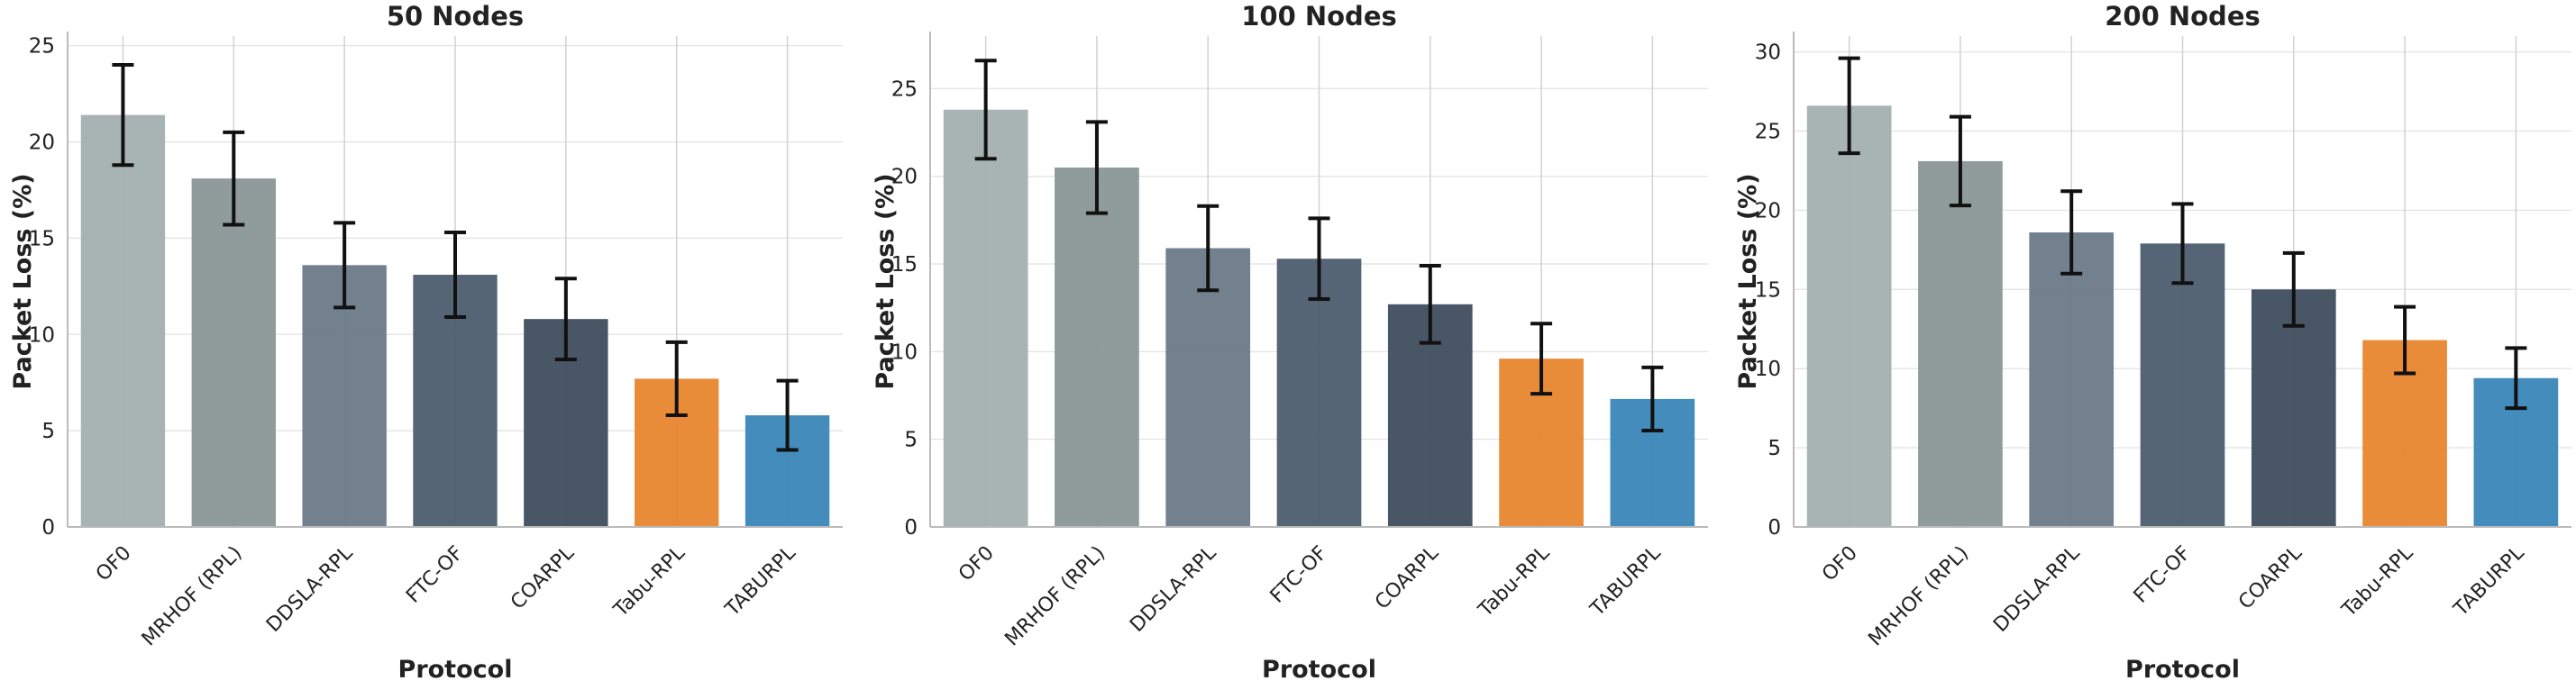 The image size is (2576, 681). Describe the element at coordinates (1768, 53) in the screenshot. I see `y-tick-label: 30` at that location.